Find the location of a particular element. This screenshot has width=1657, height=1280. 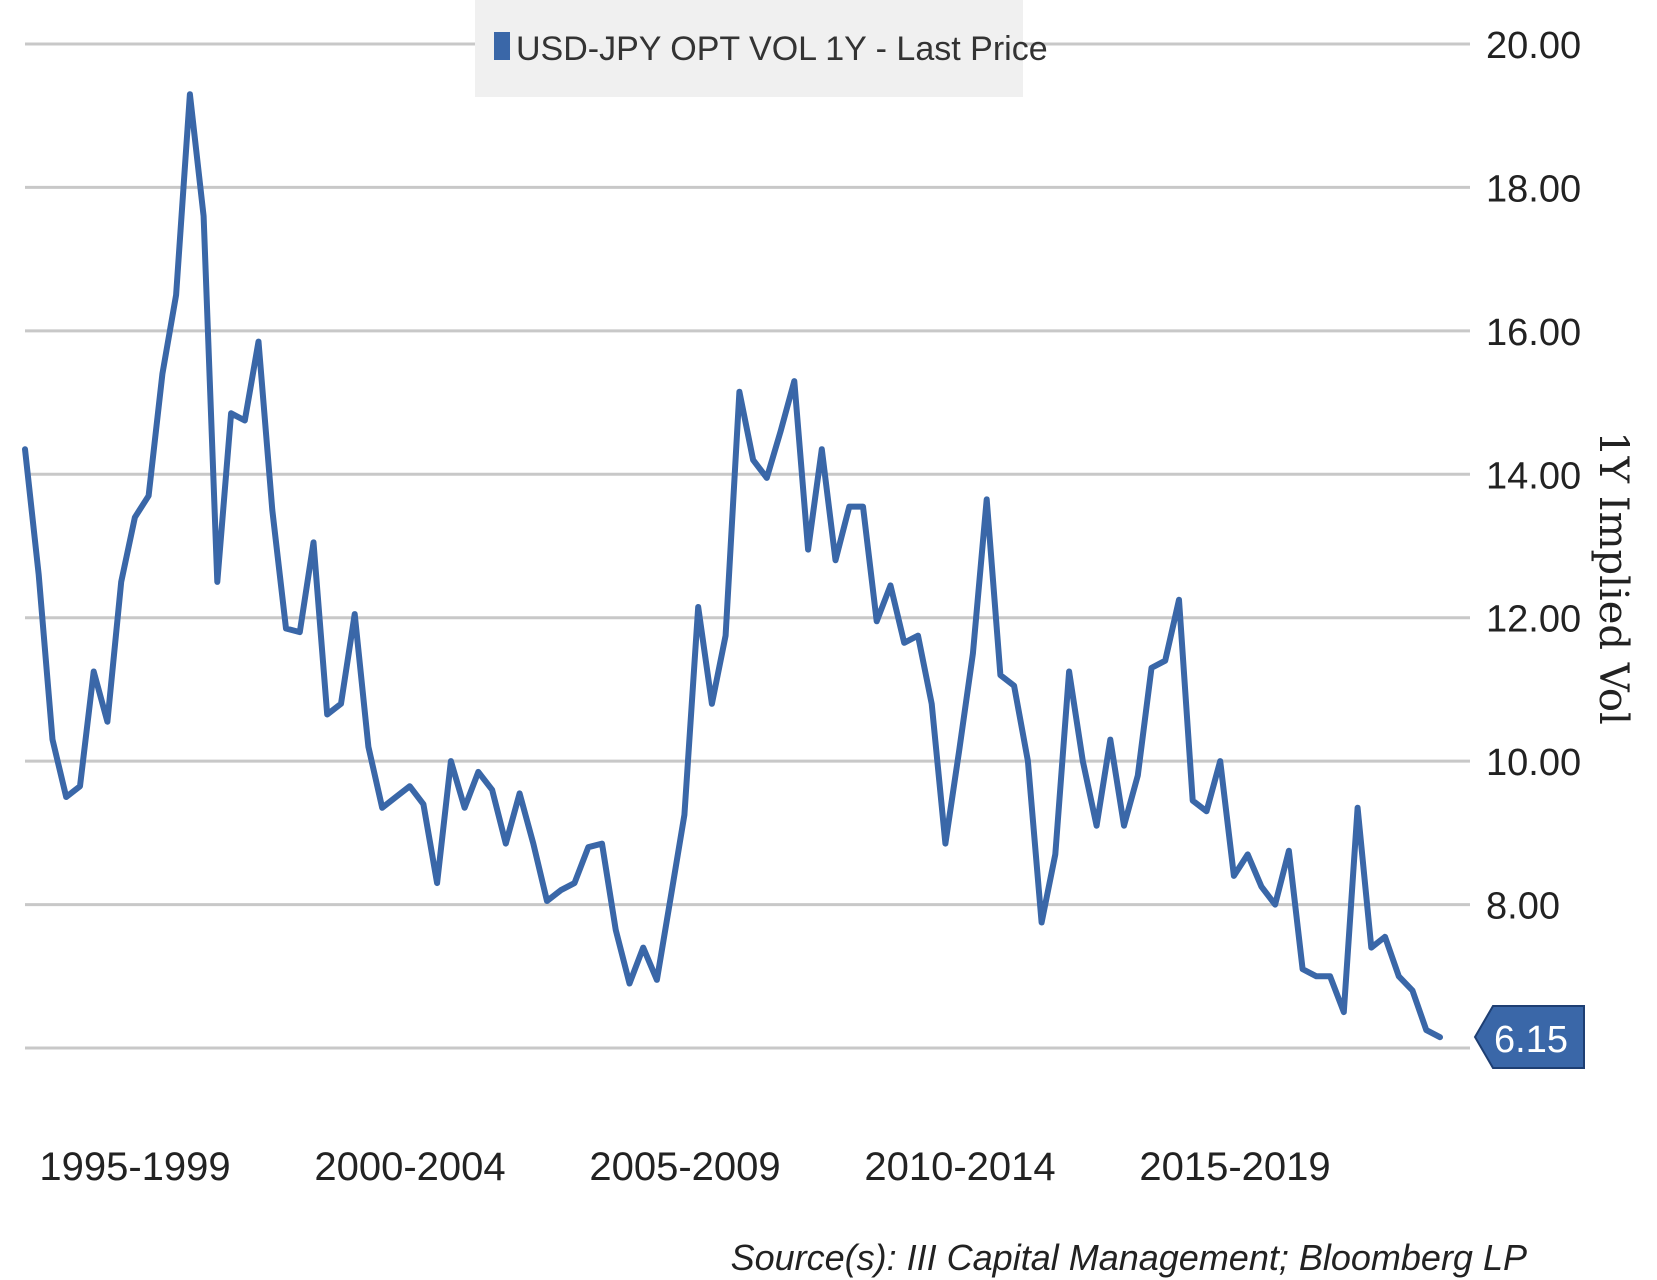

x-tick-label: 2005-2009 is located at coordinates (684, 1167).